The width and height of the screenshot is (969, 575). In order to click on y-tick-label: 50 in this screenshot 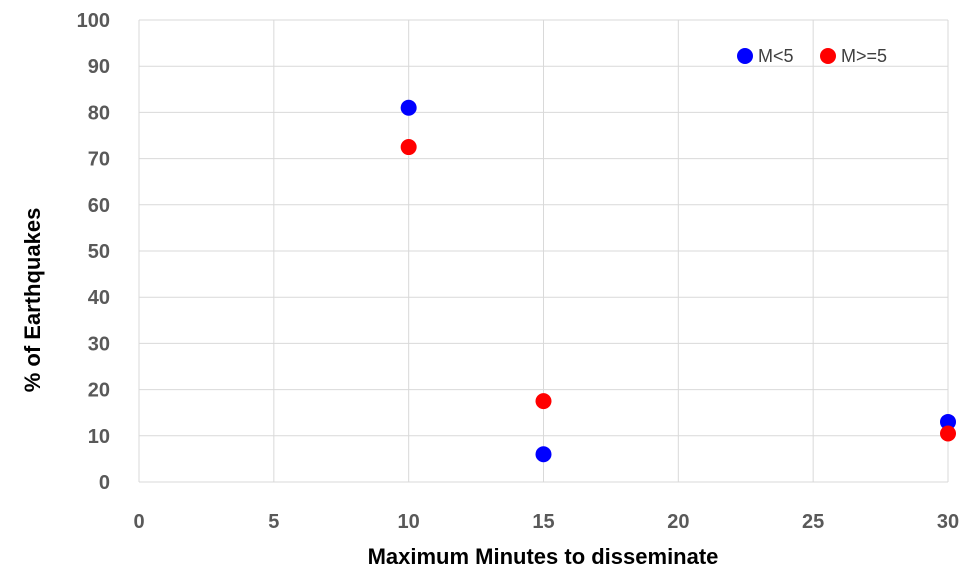, I will do `click(99, 252)`.